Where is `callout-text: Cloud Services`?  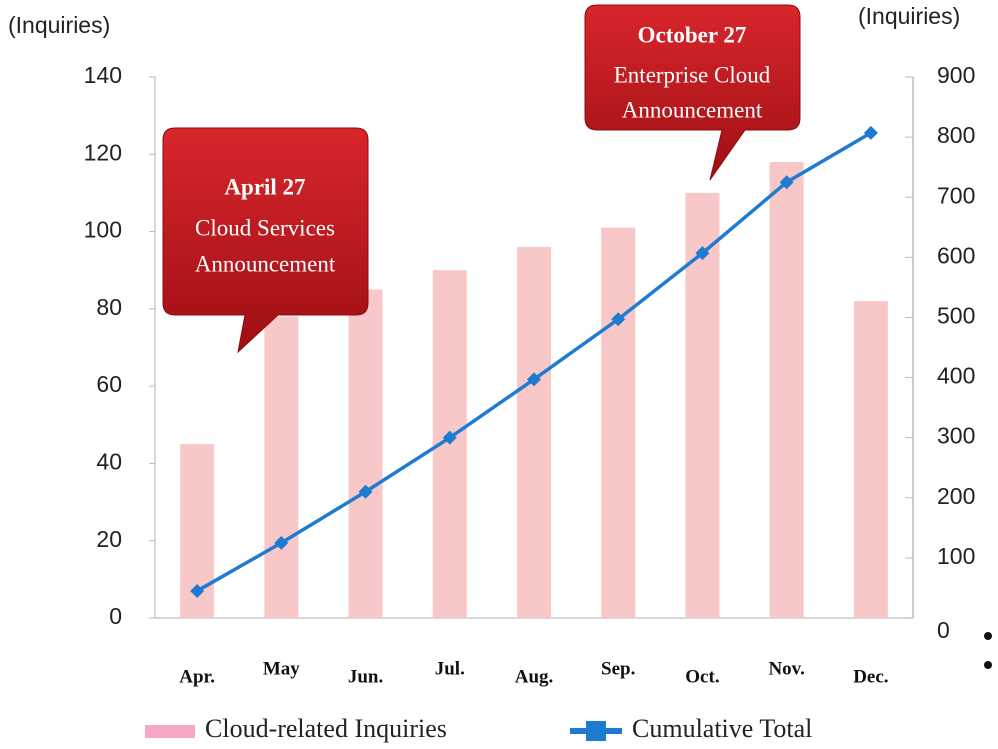
callout-text: Cloud Services is located at coordinates (265, 227).